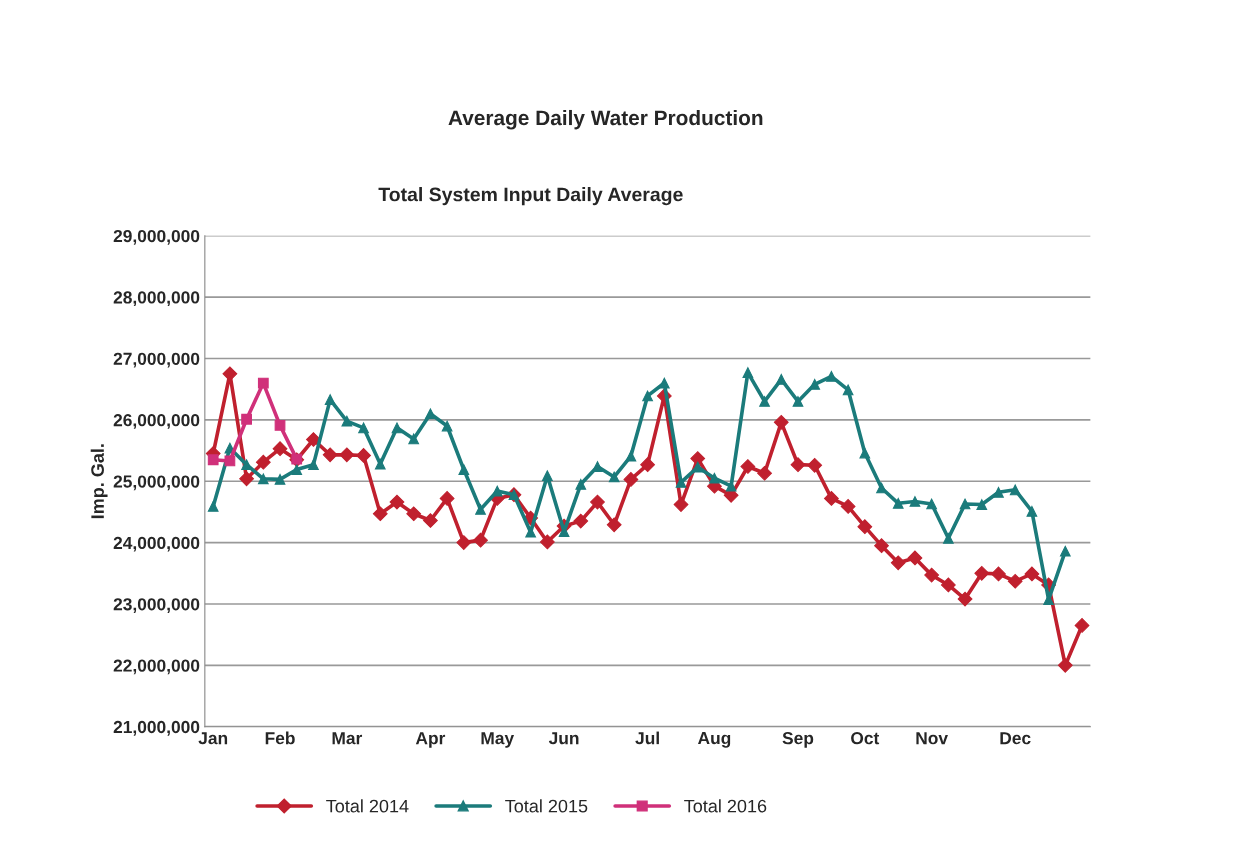  Describe the element at coordinates (865, 738) in the screenshot. I see `x-tick-label: Oct` at that location.